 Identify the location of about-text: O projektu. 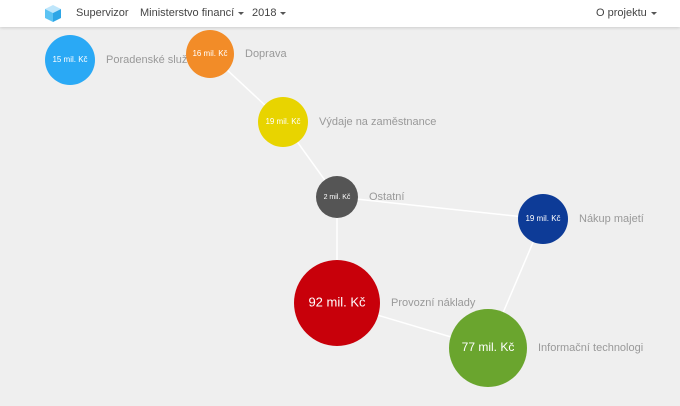
(621, 13).